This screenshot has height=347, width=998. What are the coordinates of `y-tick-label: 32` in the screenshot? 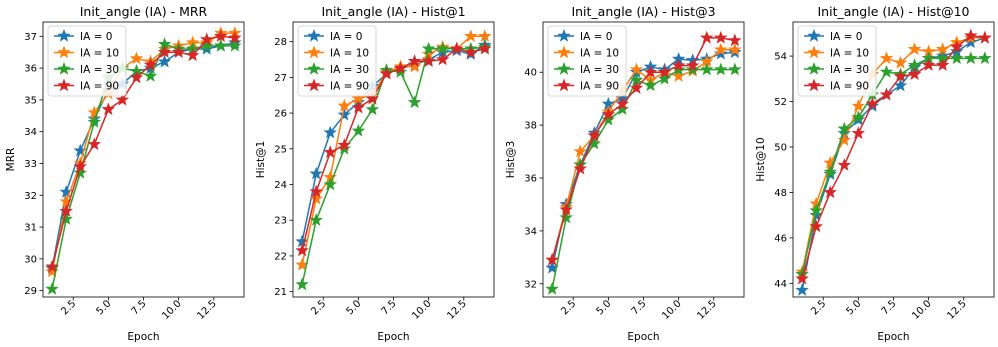 It's located at (30, 196).